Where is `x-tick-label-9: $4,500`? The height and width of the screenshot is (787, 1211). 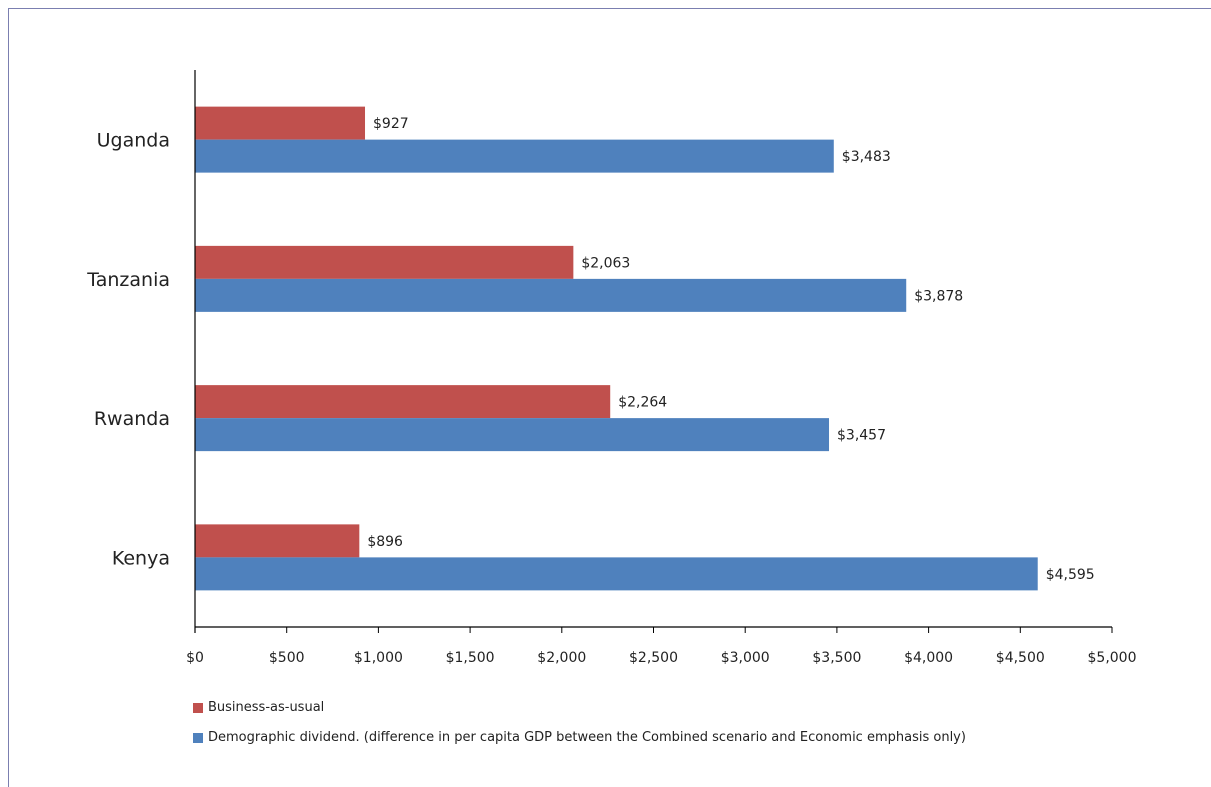
x-tick-label-9: $4,500 is located at coordinates (1020, 658).